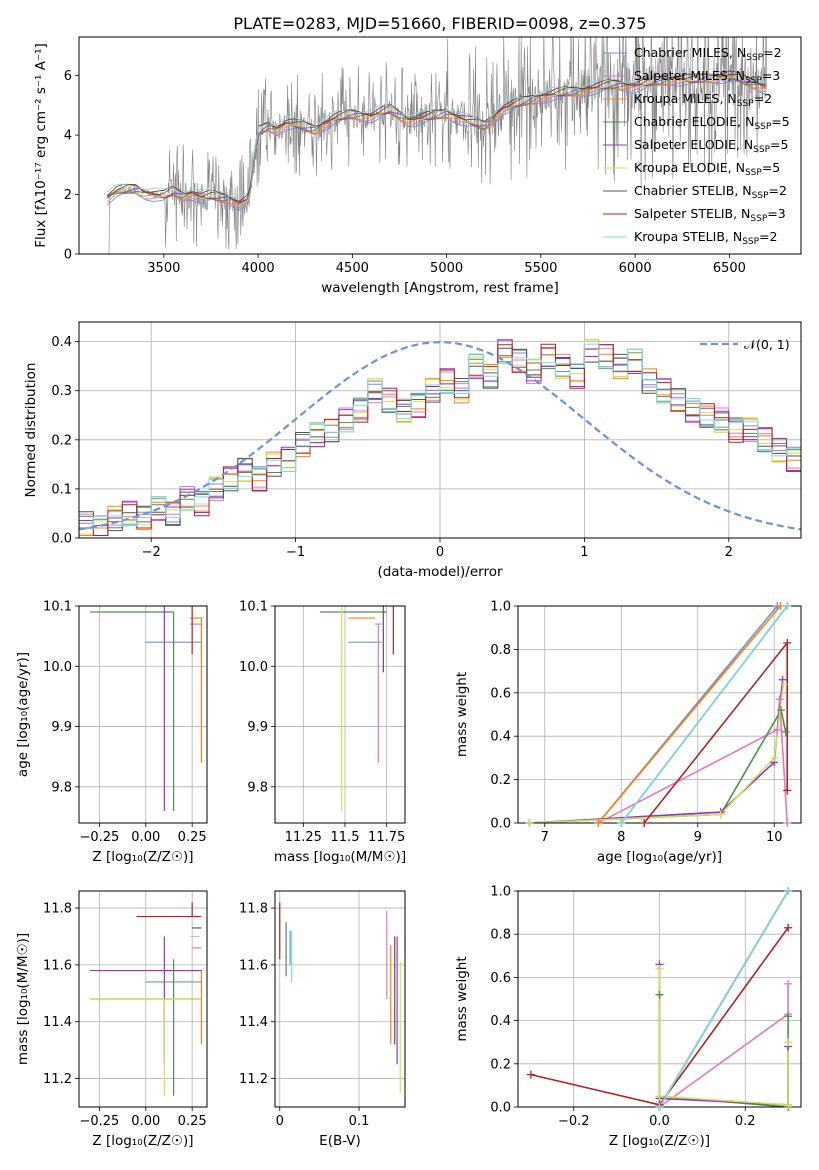  What do you see at coordinates (688, 236) in the screenshot?
I see `legend-entry-base: Kroupa STELIB, N` at bounding box center [688, 236].